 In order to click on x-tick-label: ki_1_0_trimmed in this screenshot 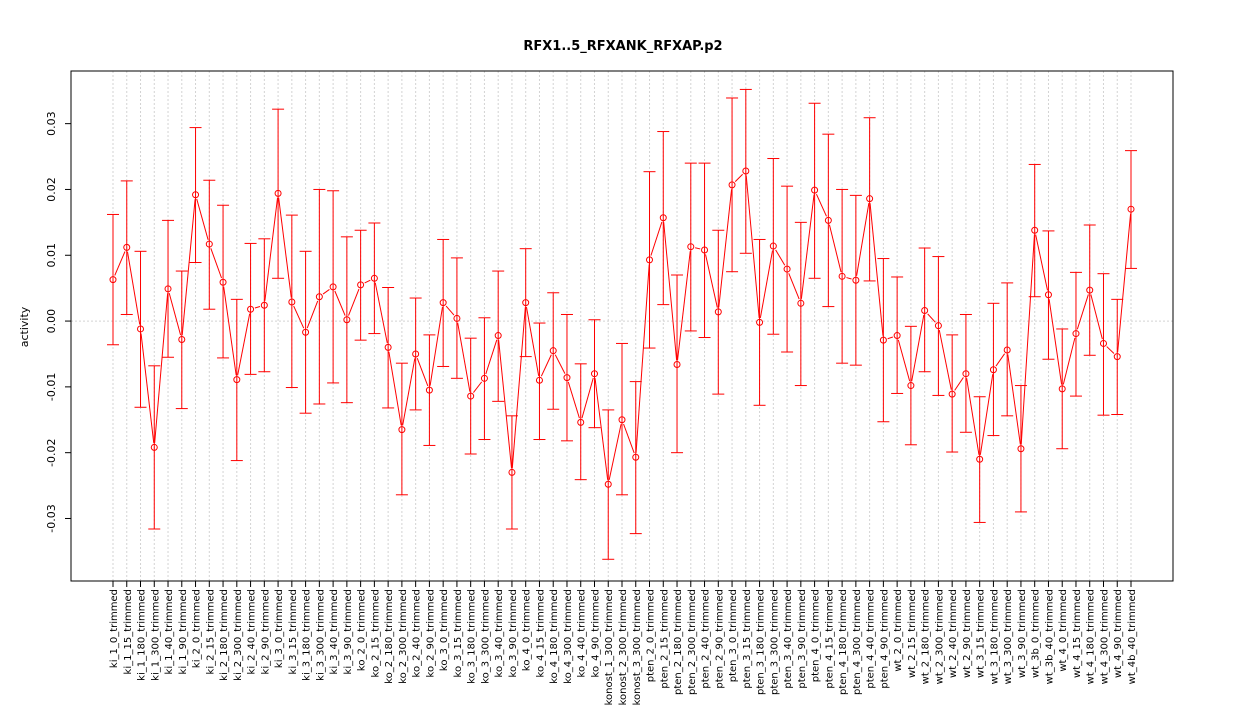, I will do `click(114, 628)`.